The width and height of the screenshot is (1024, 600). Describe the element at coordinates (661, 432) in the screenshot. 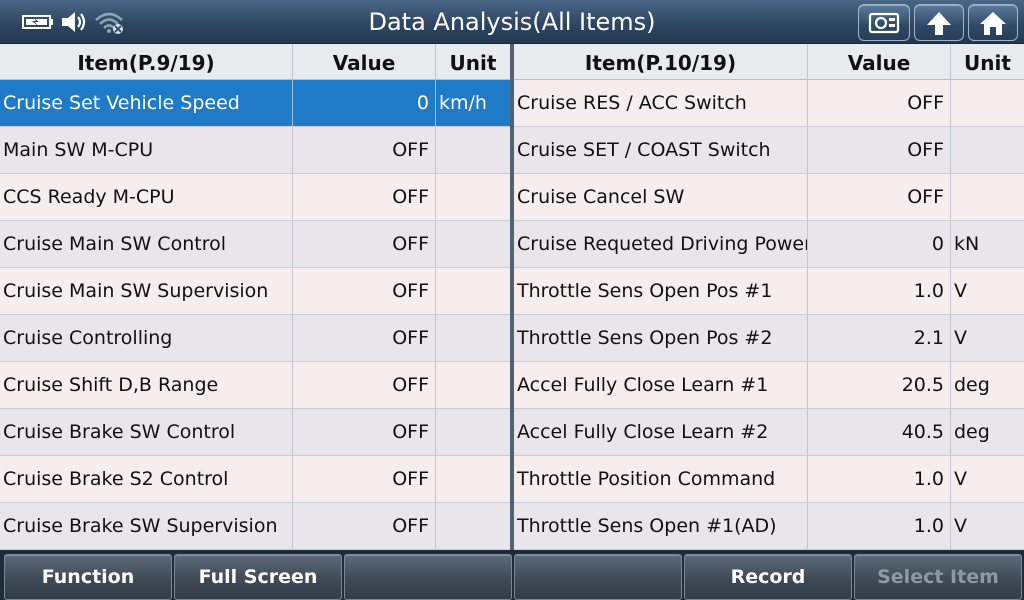

I see `item-name: Accel Fully Close Learn #2` at that location.